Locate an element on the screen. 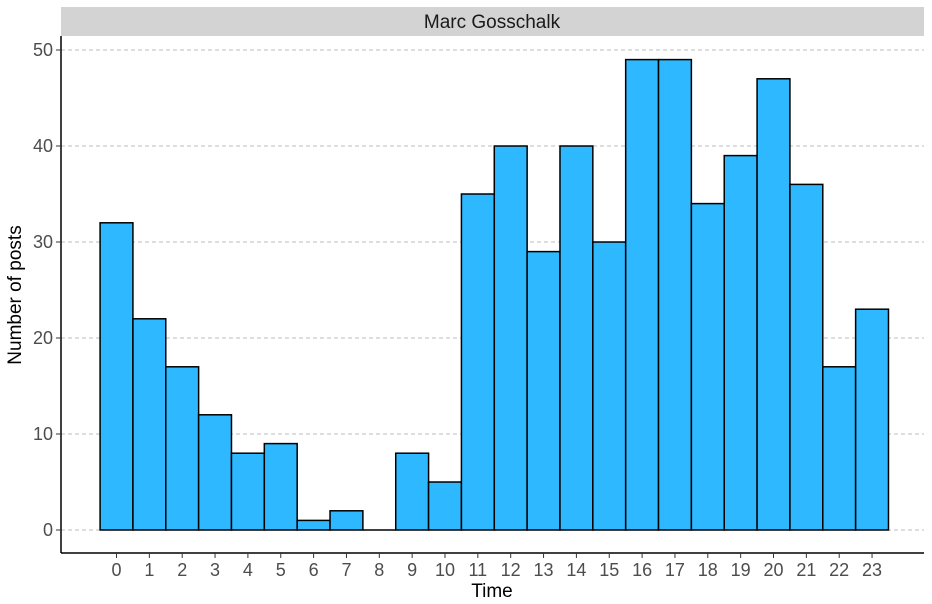  y-tick-label: 0 is located at coordinates (48, 530).